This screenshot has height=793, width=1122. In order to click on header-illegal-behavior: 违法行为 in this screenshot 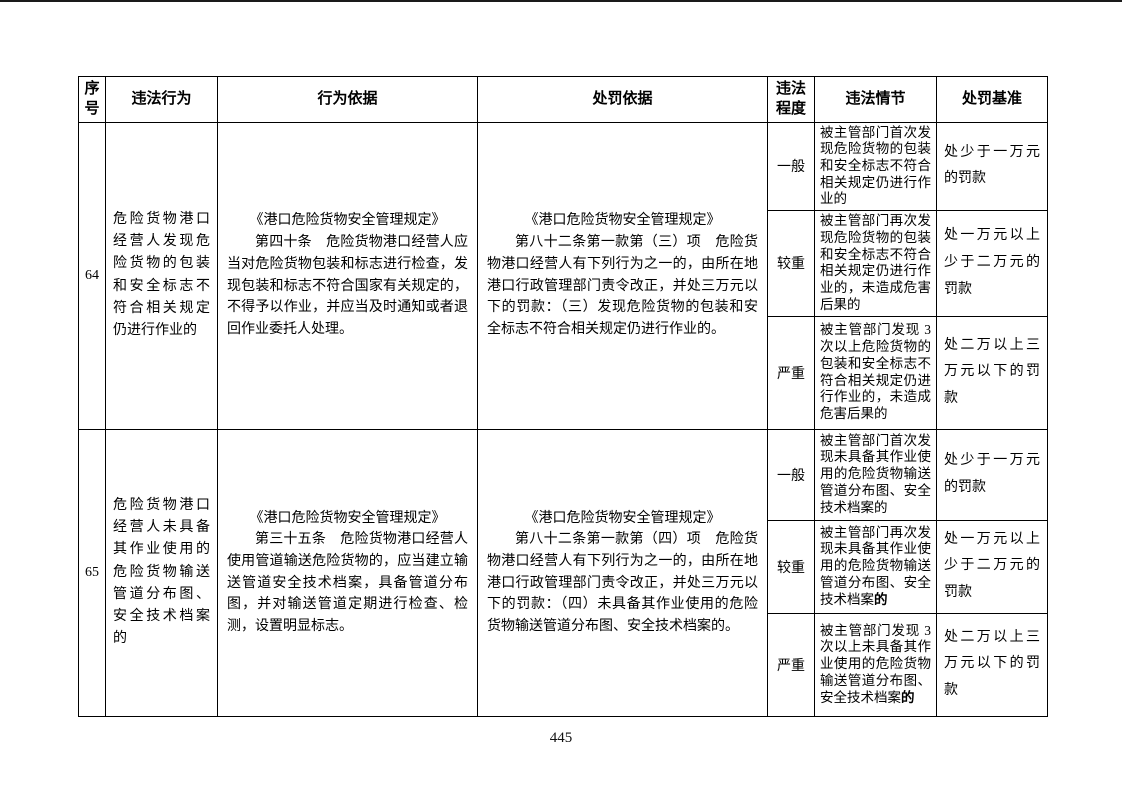, I will do `click(161, 99)`.